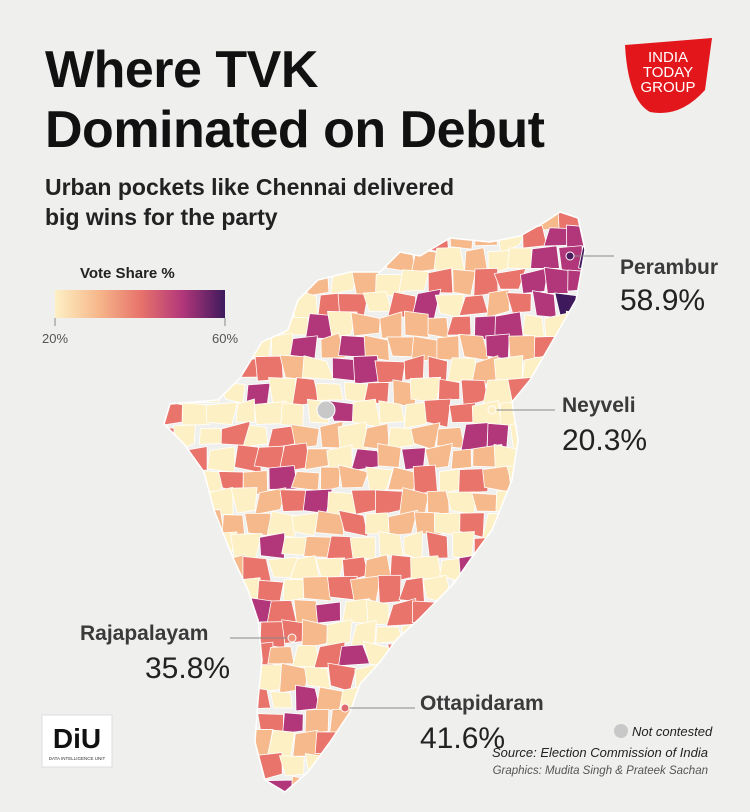 This screenshot has width=750, height=812. Describe the element at coordinates (250, 187) in the screenshot. I see `subtitle-line: Urban pockets like Chennai delivered` at that location.